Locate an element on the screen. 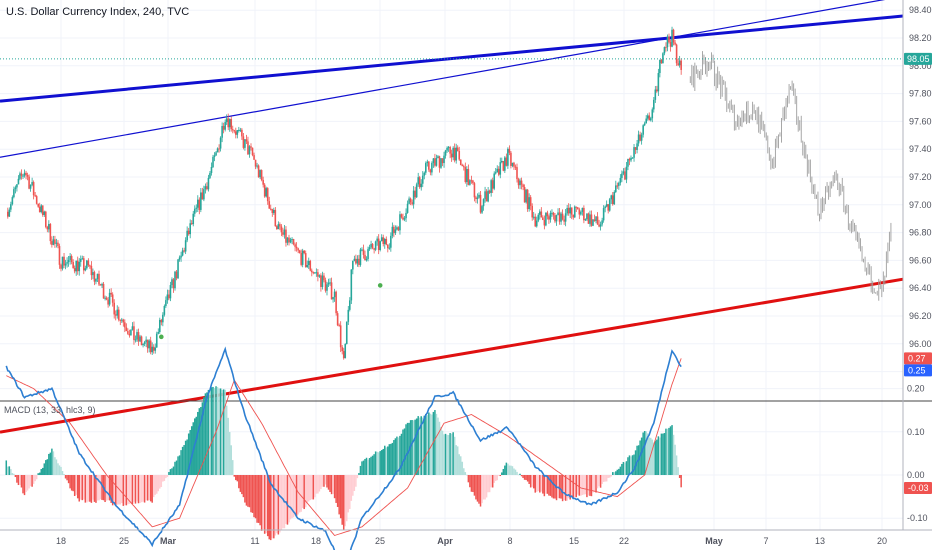  indicator-label: MACD (13, 33, hlc3, 9) is located at coordinates (50, 410).